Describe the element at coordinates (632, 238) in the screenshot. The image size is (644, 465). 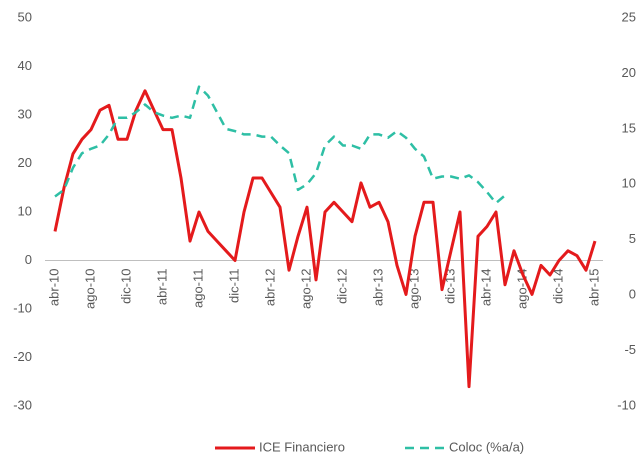
I see `y2-tick-label: 5` at that location.